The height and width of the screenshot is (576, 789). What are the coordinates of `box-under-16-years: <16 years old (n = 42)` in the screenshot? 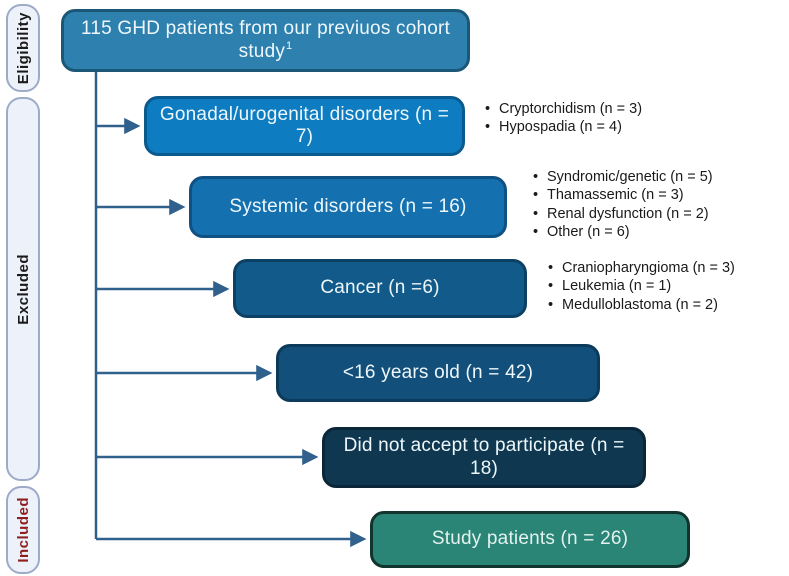 It's located at (438, 373).